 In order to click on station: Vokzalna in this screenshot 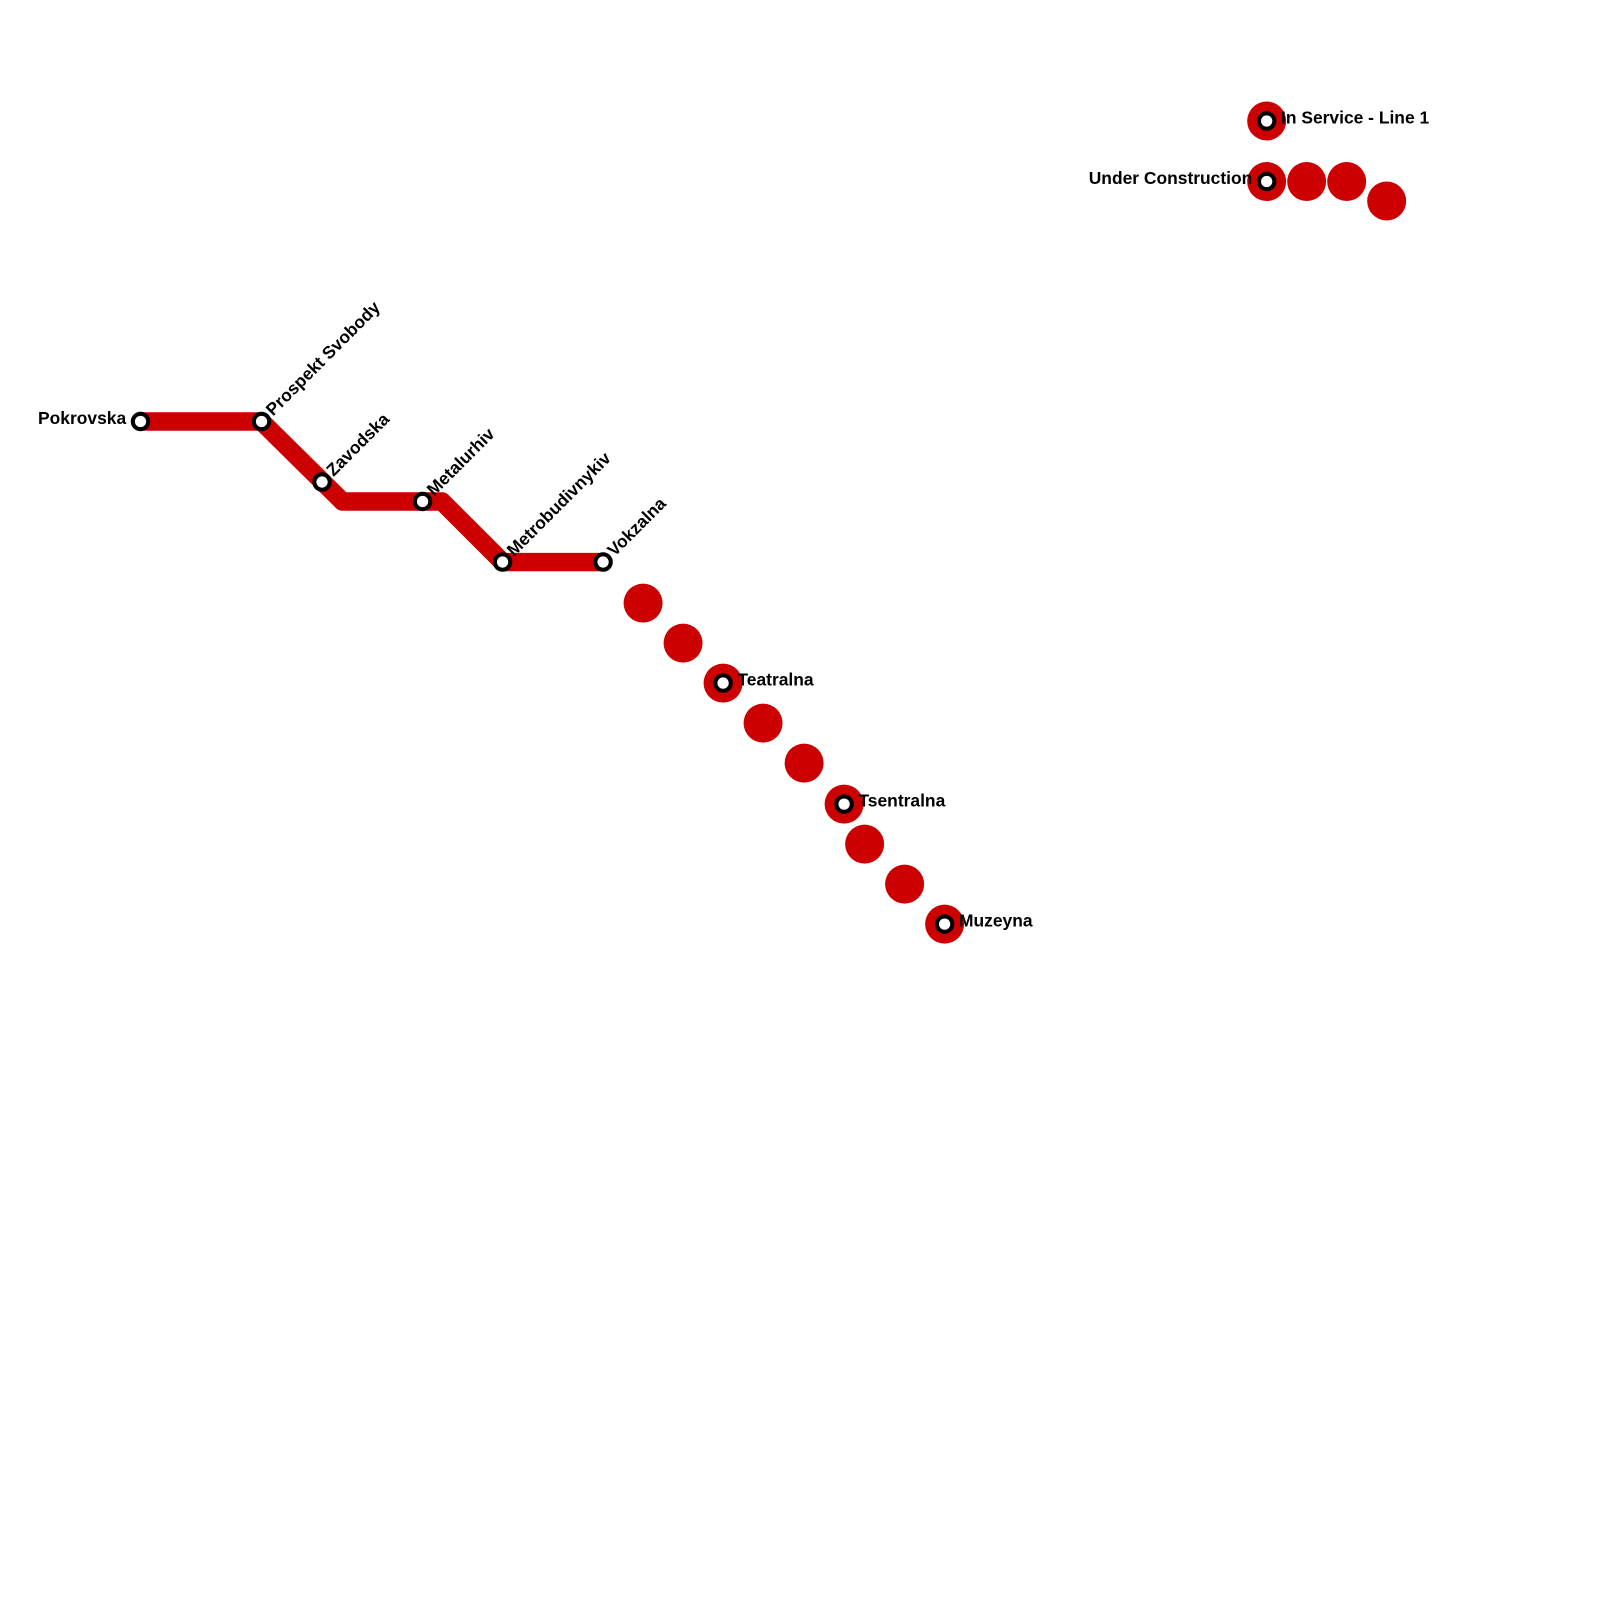, I will do `click(631, 532)`.